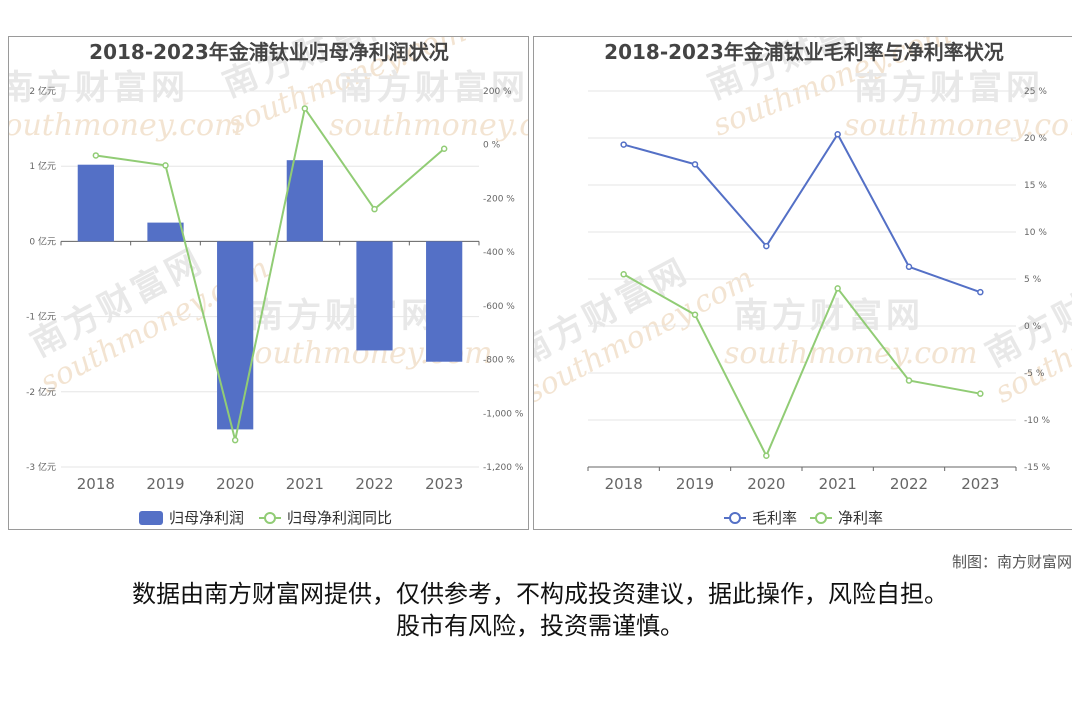 The image size is (1080, 720). What do you see at coordinates (42, 241) in the screenshot?
I see `y-left-tick-label: 0 亿元` at bounding box center [42, 241].